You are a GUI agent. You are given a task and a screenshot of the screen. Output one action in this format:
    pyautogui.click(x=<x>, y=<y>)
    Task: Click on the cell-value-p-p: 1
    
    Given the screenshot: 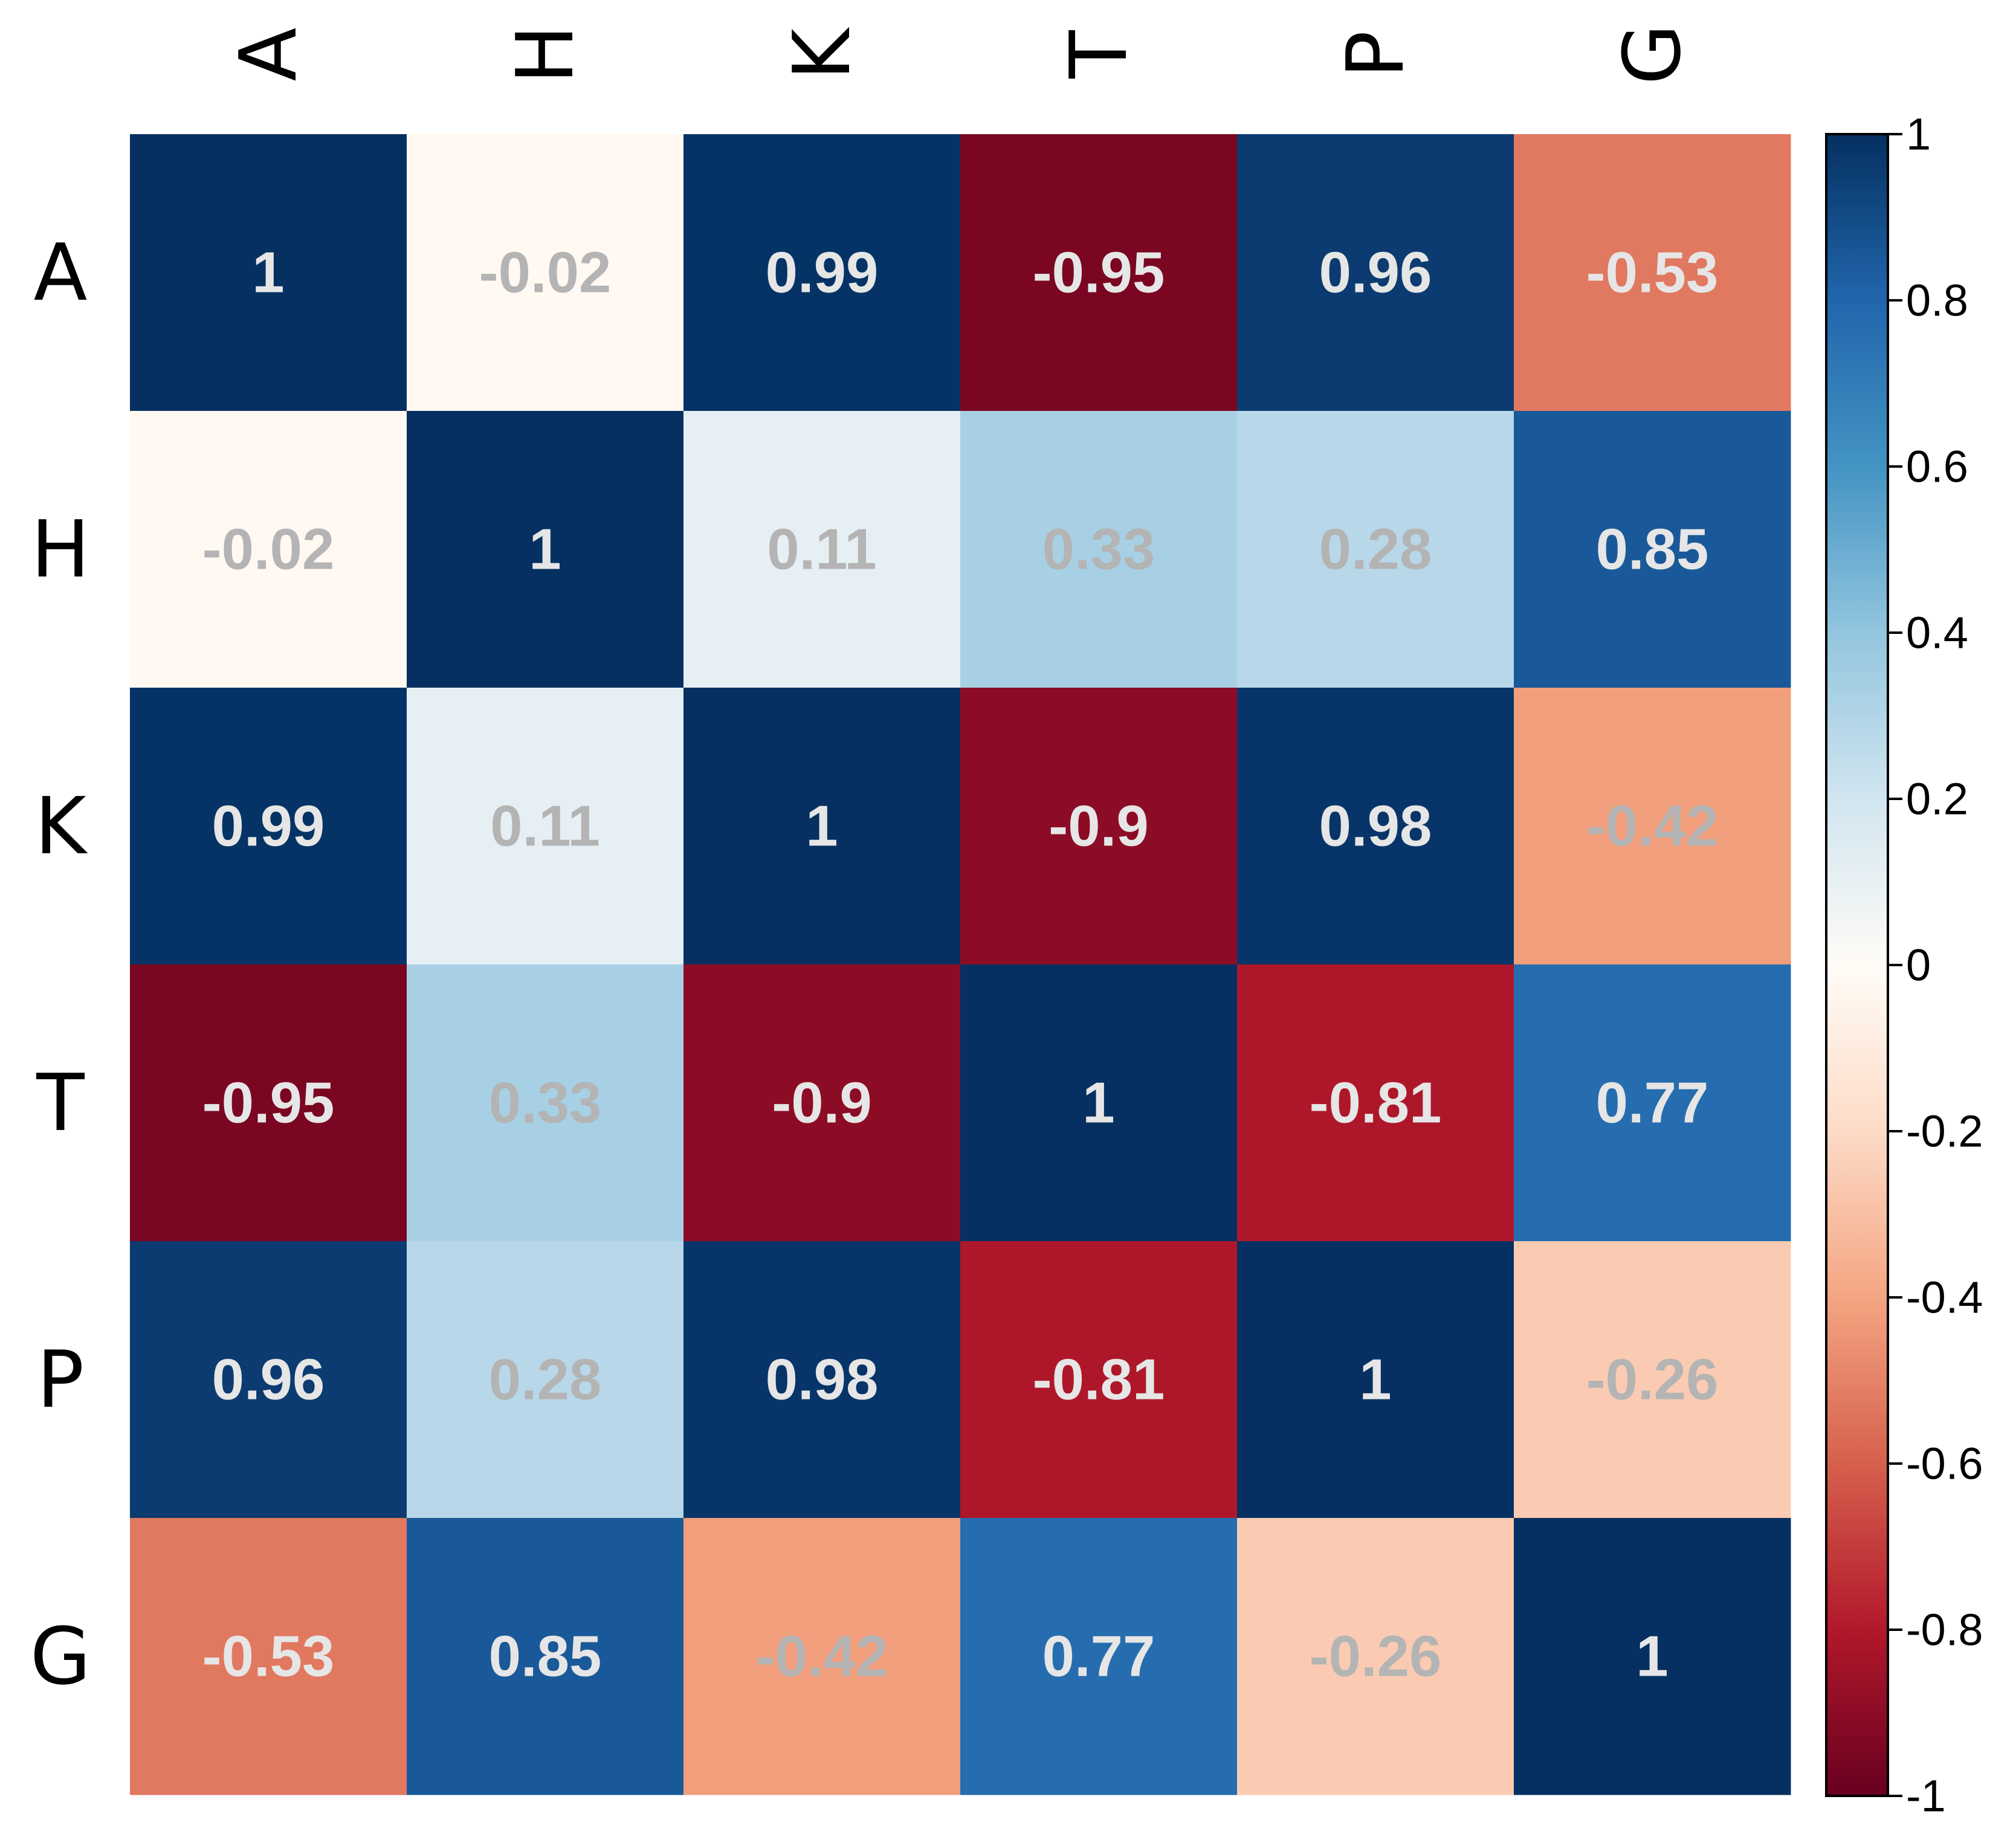 What is the action you would take?
    pyautogui.click(x=1375, y=1380)
    